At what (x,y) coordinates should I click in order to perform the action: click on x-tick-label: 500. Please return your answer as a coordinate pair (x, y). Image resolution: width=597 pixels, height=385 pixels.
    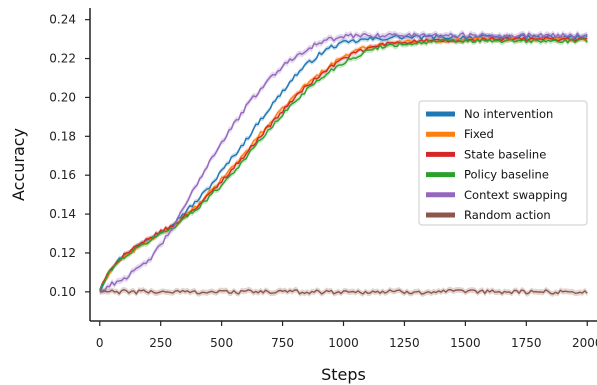
    Looking at the image, I should click on (221, 343).